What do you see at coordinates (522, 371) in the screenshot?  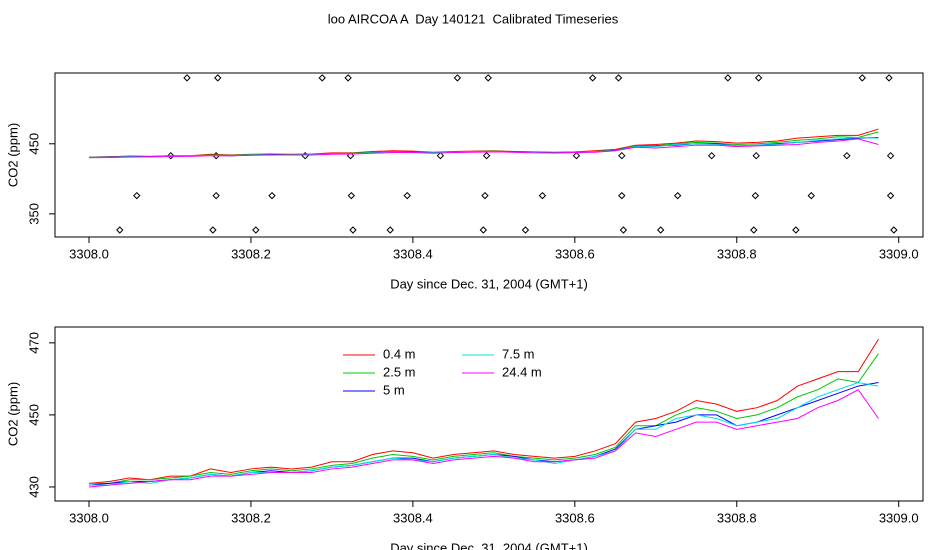 I see `legend-label: 24.4 m` at bounding box center [522, 371].